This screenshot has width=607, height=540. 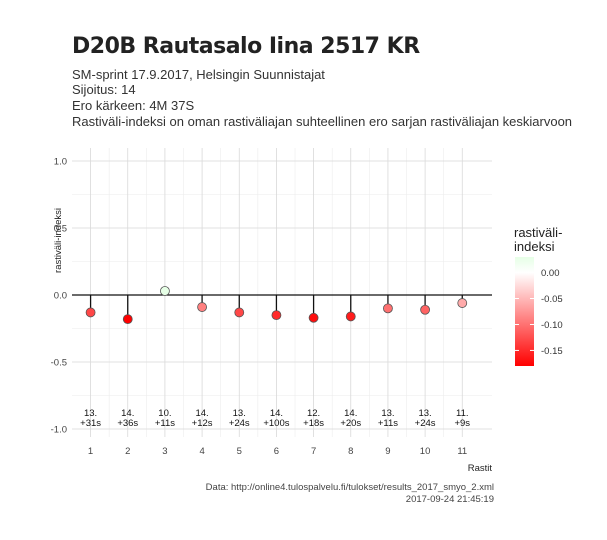 I want to click on y-tick-label: 0.0, so click(x=60, y=296).